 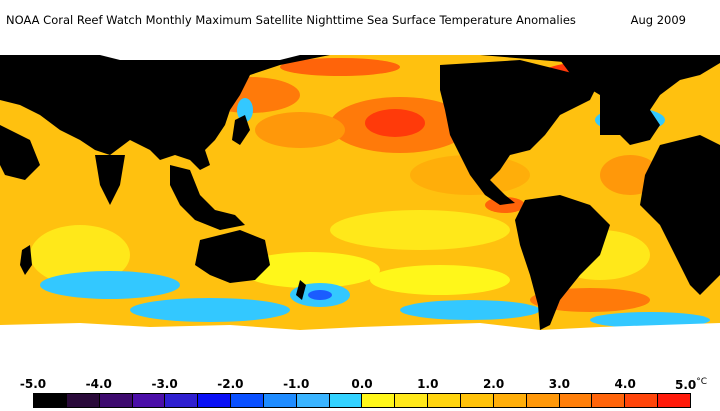 I want to click on south-america, so click(x=562, y=262).